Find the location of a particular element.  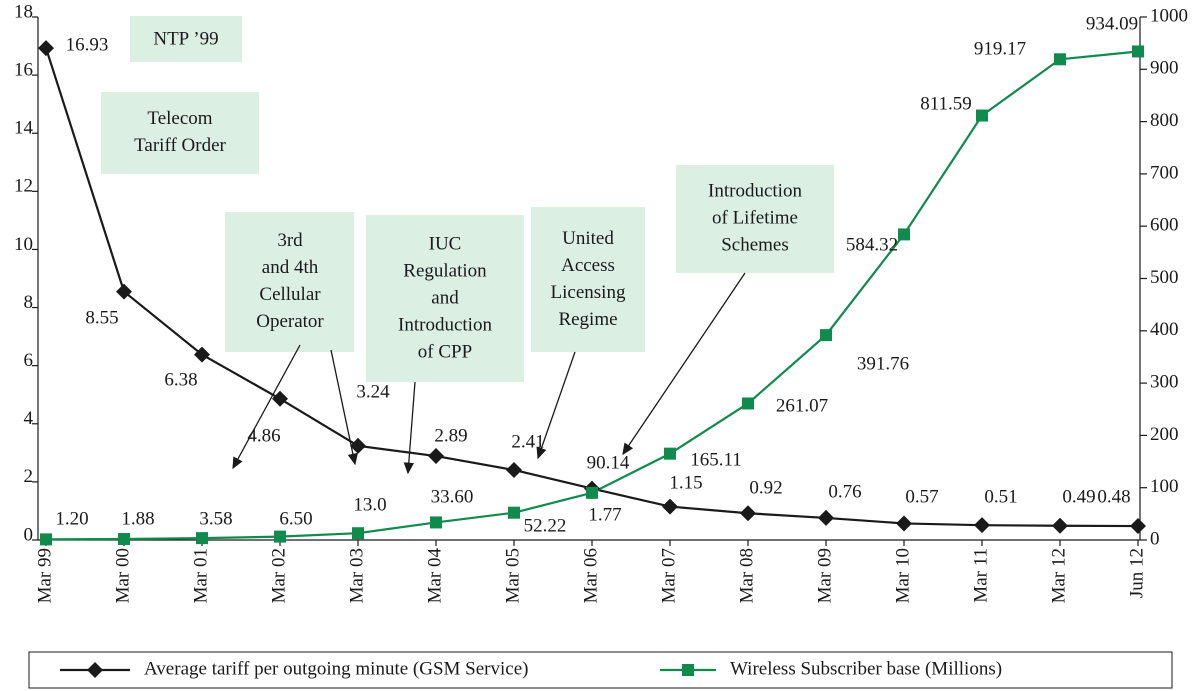

data-label: 0.49 is located at coordinates (1078, 496).